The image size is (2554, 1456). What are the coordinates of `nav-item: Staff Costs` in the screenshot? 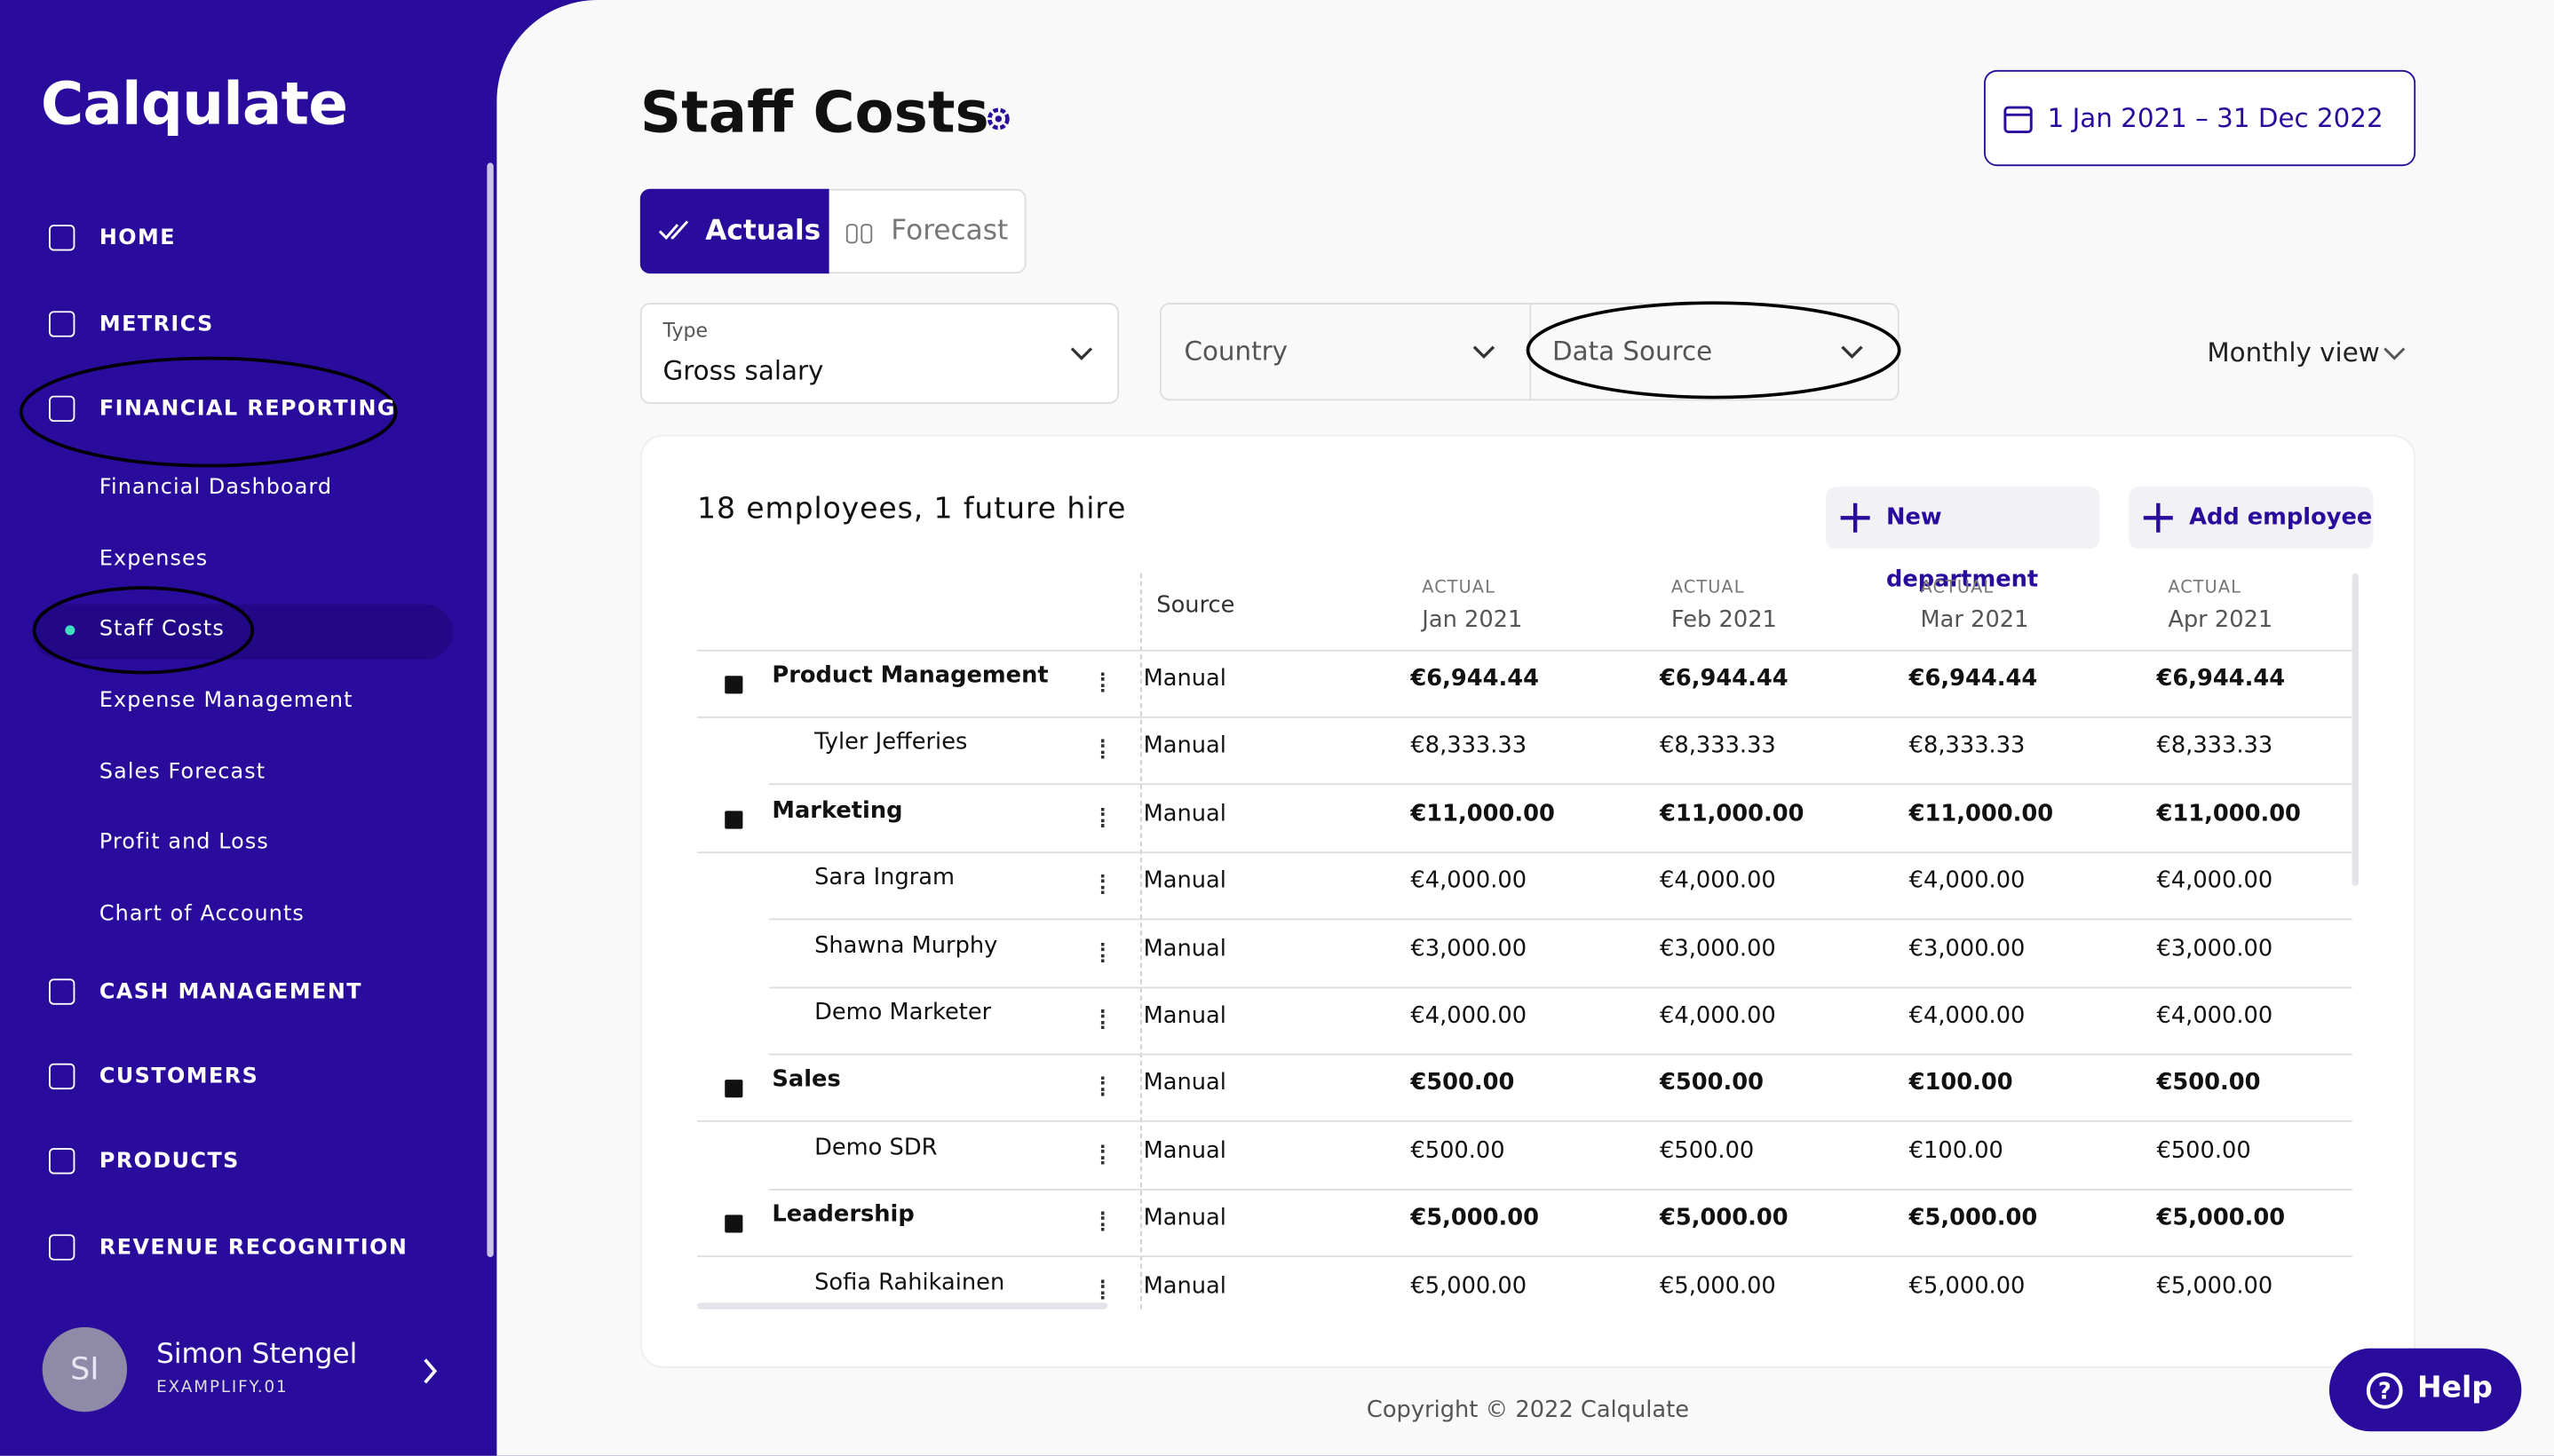 It's located at (162, 629).